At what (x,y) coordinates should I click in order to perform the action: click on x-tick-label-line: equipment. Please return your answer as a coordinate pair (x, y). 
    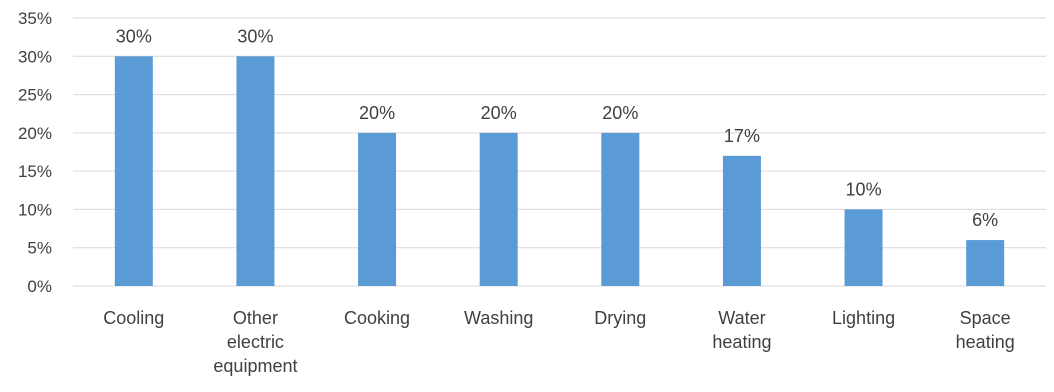
    Looking at the image, I should click on (255, 366).